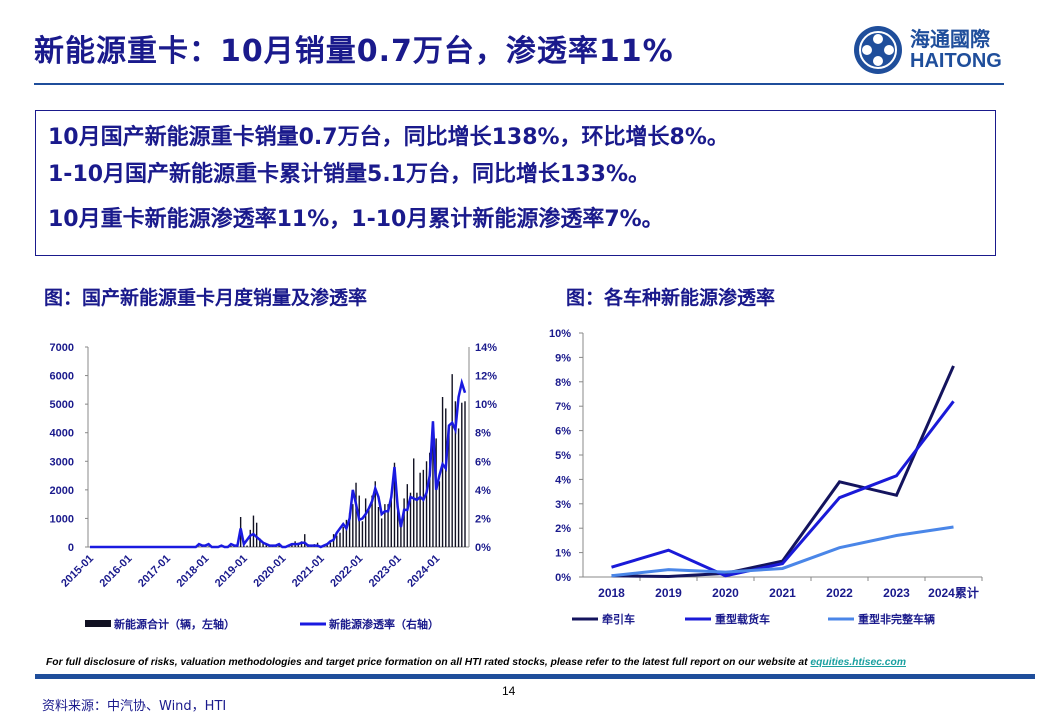 Image resolution: width=1040 pixels, height=718 pixels. Describe the element at coordinates (354, 51) in the screenshot. I see `page-title: 新能源重卡：10月销量0.7万台，渗透率11%` at that location.